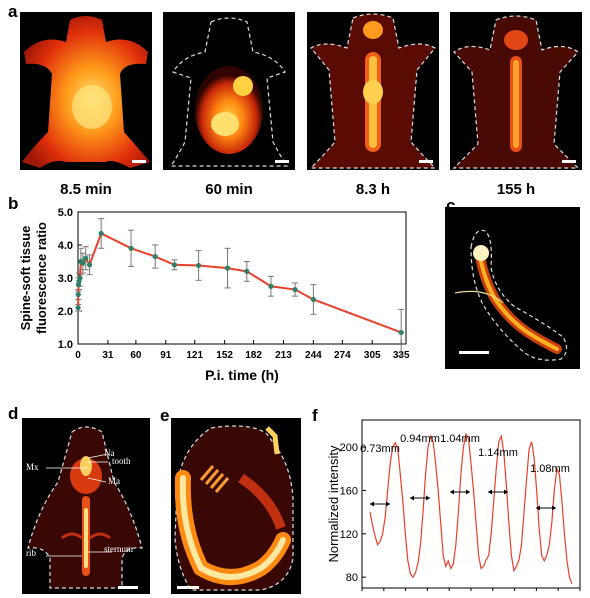  I want to click on y-tick-label: 120, so click(349, 535).